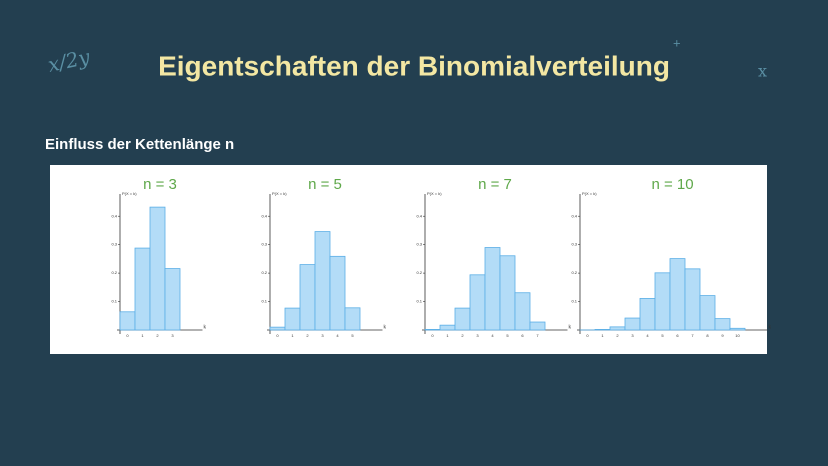 This screenshot has height=466, width=828. I want to click on subtitle: Einfluss der Kettenlänge n, so click(139, 144).